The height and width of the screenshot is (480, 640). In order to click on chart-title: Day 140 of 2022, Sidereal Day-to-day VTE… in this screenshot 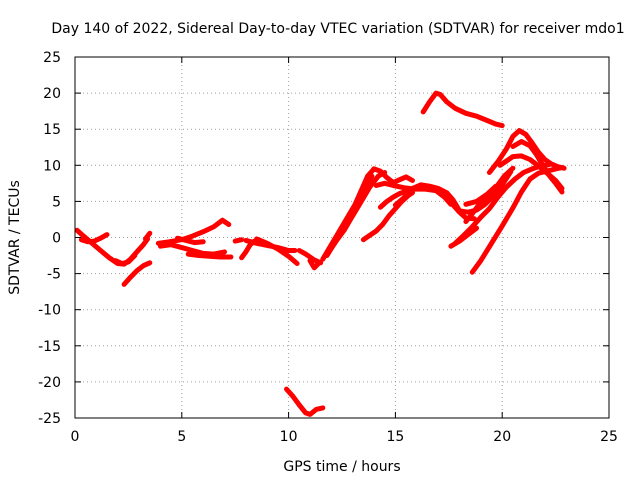, I will do `click(337, 29)`.